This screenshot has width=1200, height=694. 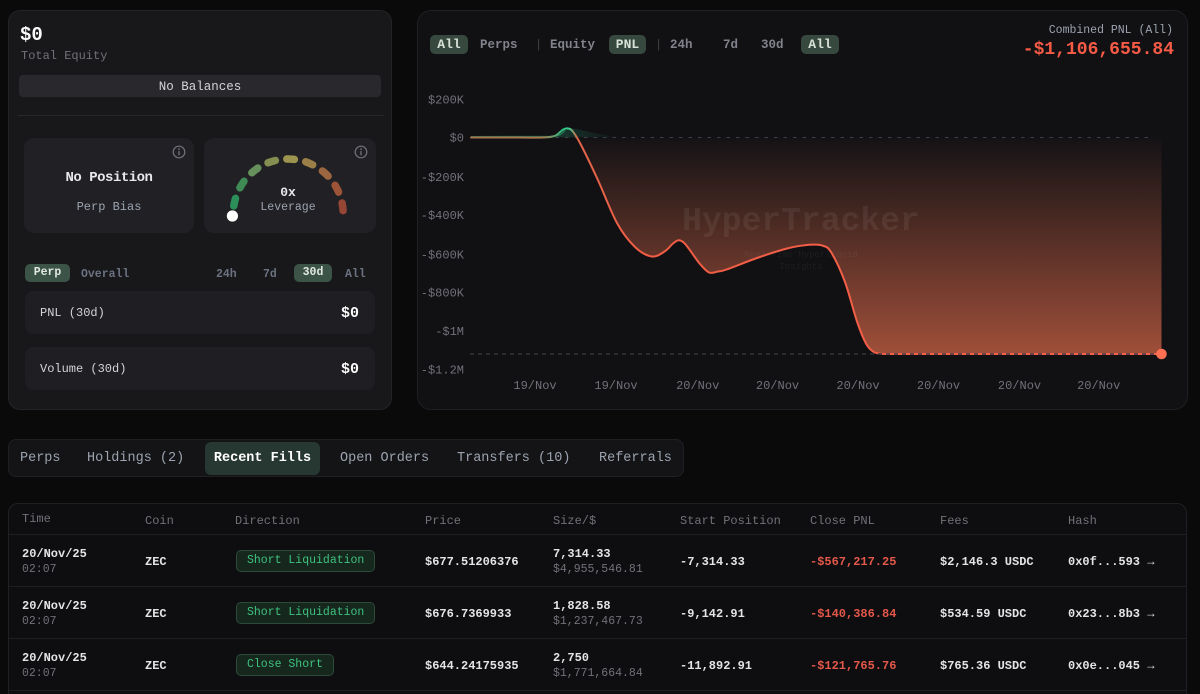 What do you see at coordinates (443, 256) in the screenshot?
I see `svg-text: -$600K` at bounding box center [443, 256].